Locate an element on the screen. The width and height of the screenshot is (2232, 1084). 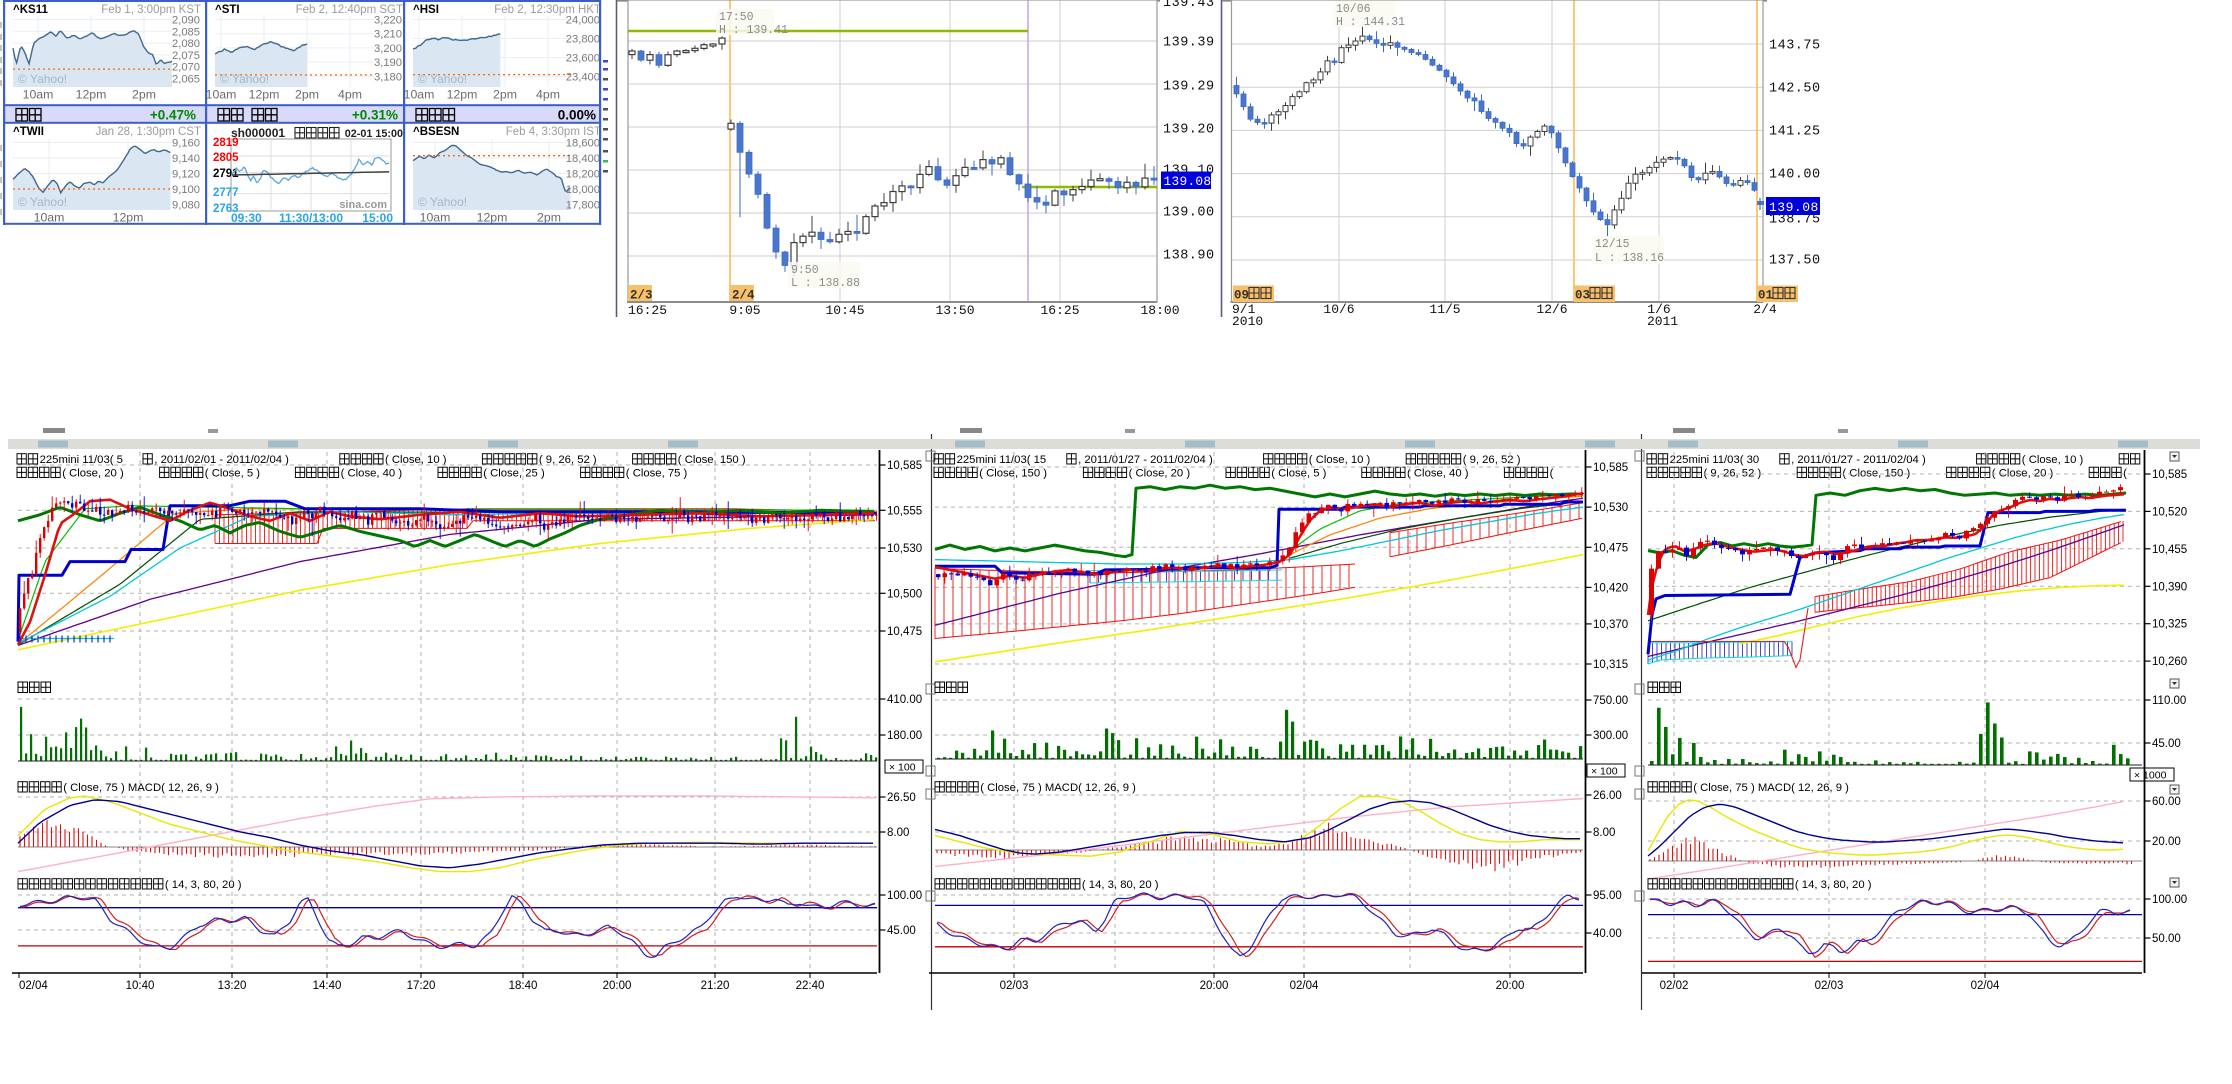
svg-text: 16:25 is located at coordinates (1059, 310).